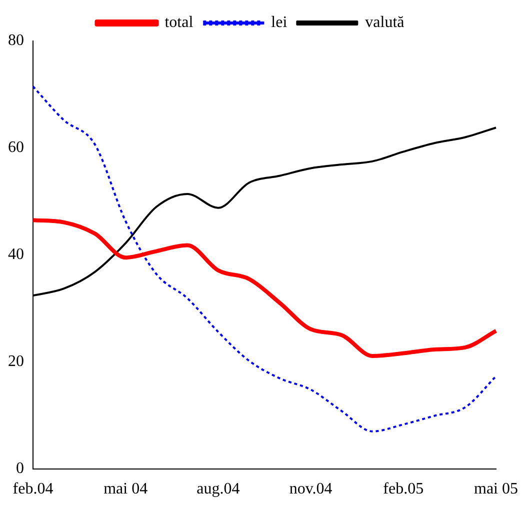 Image resolution: width=521 pixels, height=507 pixels. What do you see at coordinates (403, 489) in the screenshot?
I see `x-tick-label: feb.05` at bounding box center [403, 489].